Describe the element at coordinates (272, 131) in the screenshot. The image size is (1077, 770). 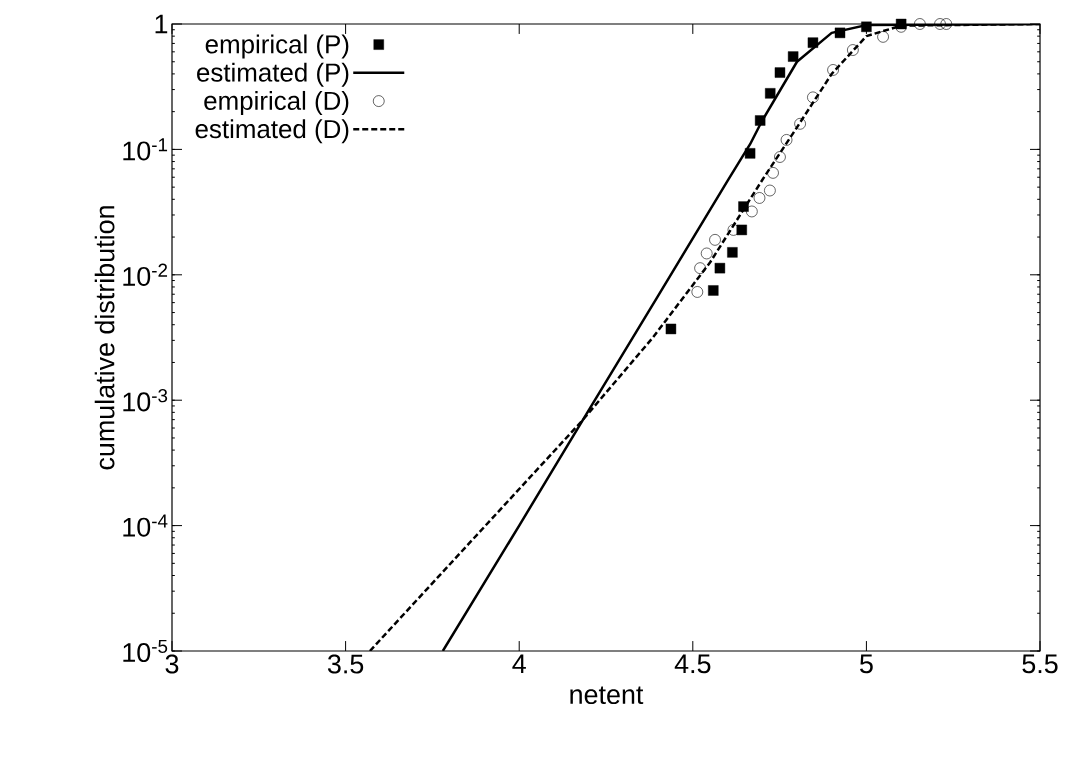
I see `legend-label: estimated (D)` at that location.